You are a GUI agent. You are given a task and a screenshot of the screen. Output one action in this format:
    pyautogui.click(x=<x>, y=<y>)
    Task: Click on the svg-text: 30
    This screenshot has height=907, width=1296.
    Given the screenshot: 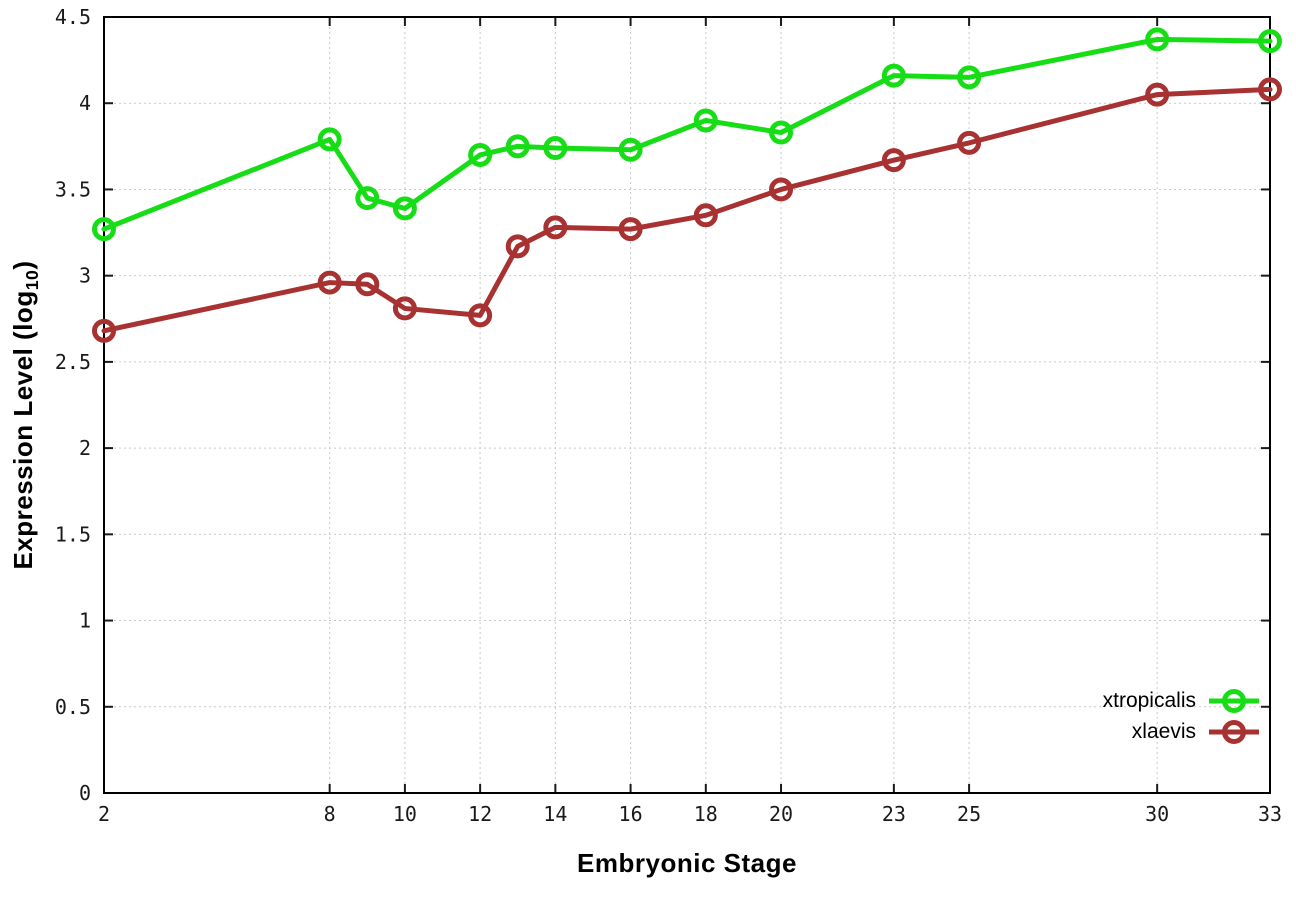 What is the action you would take?
    pyautogui.click(x=1157, y=814)
    